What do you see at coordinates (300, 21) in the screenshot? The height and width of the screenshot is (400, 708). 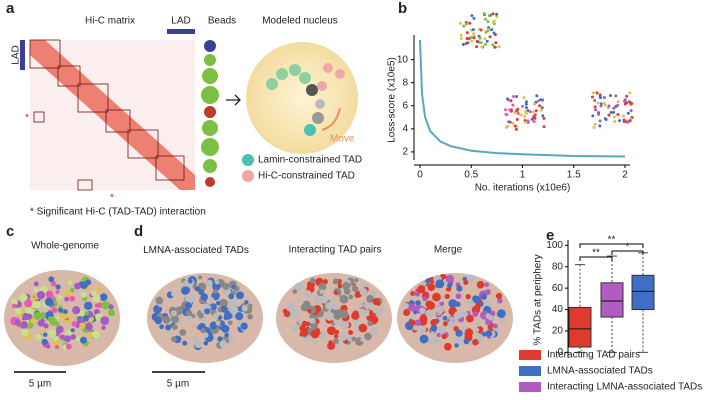 I see `model-title: Modeled nucleus` at bounding box center [300, 21].